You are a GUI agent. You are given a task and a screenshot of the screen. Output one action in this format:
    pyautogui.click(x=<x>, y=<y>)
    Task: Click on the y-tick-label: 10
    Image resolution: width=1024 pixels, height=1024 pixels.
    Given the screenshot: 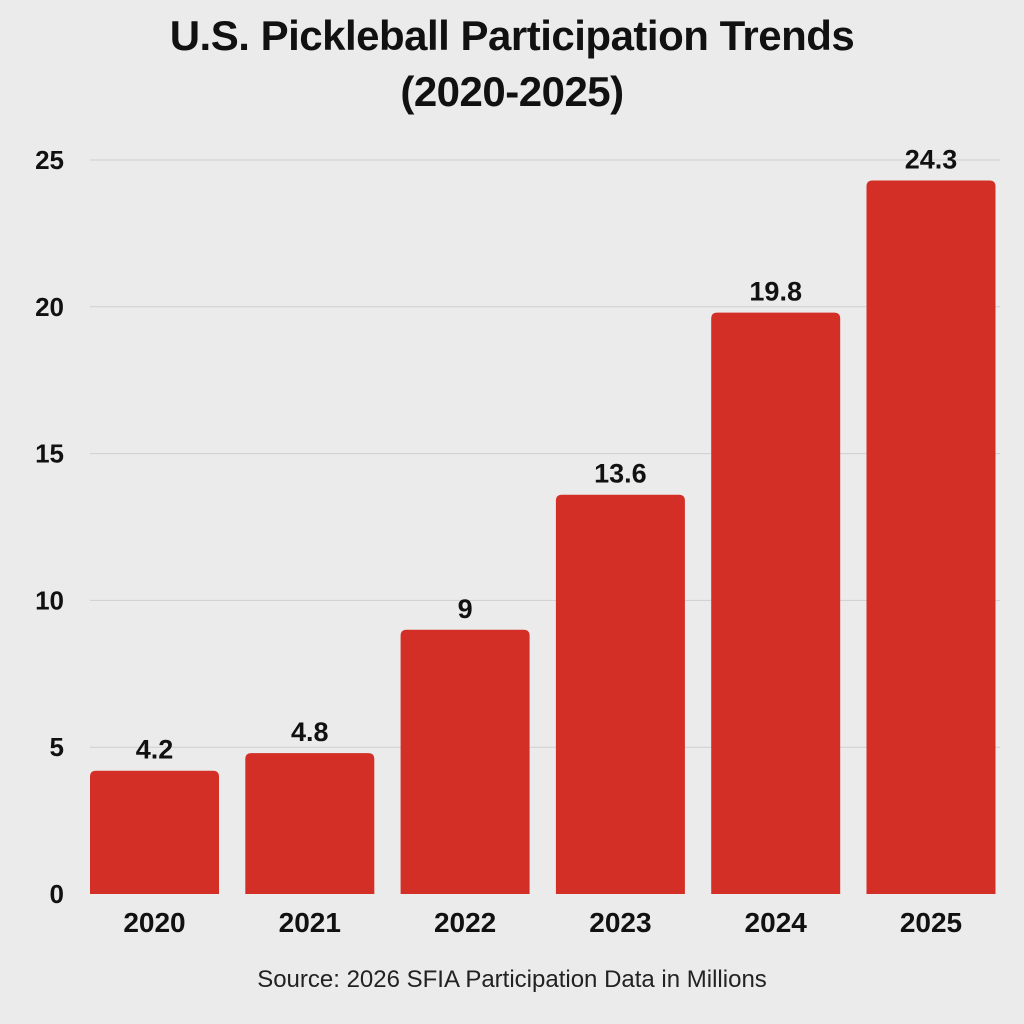 What is the action you would take?
    pyautogui.click(x=49, y=600)
    